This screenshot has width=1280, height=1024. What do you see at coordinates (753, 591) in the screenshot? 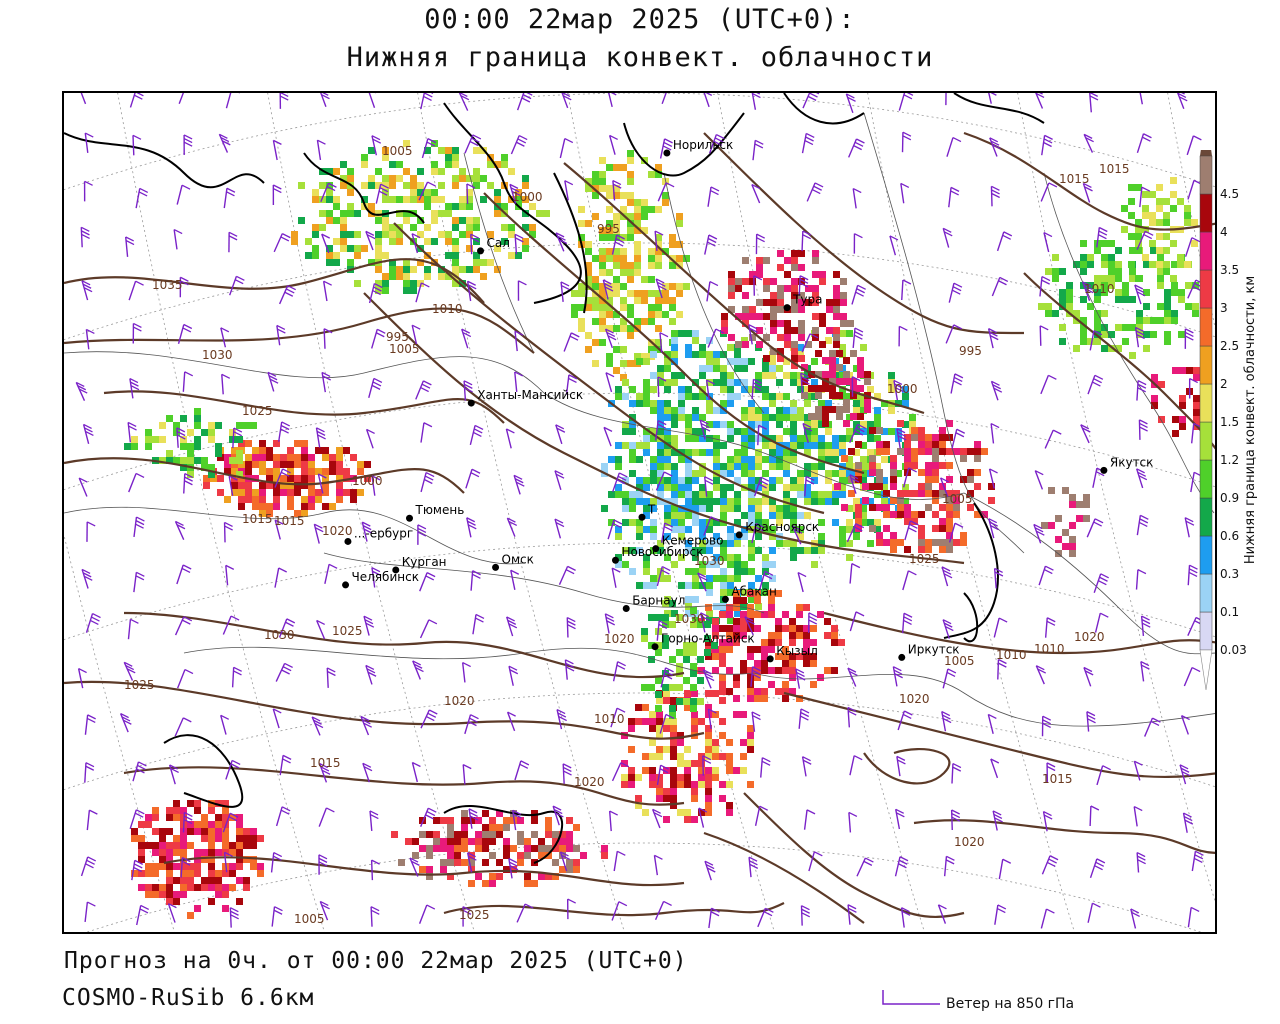
I see `city-label: Абакан` at bounding box center [753, 591].